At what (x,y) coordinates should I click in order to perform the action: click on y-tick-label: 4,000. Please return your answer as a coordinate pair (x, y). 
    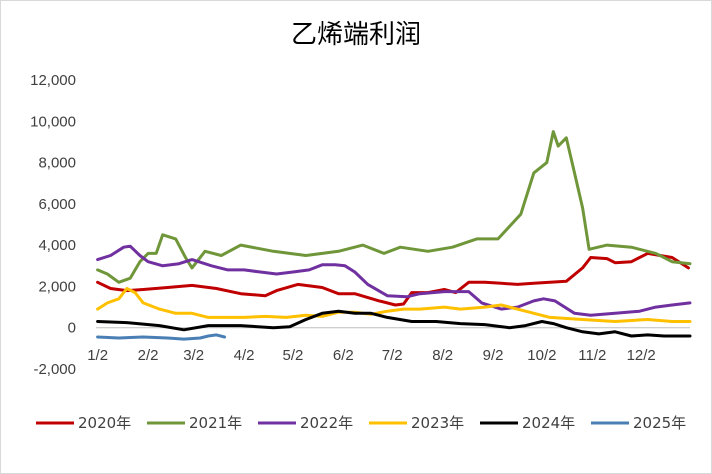
    Looking at the image, I should click on (57, 245).